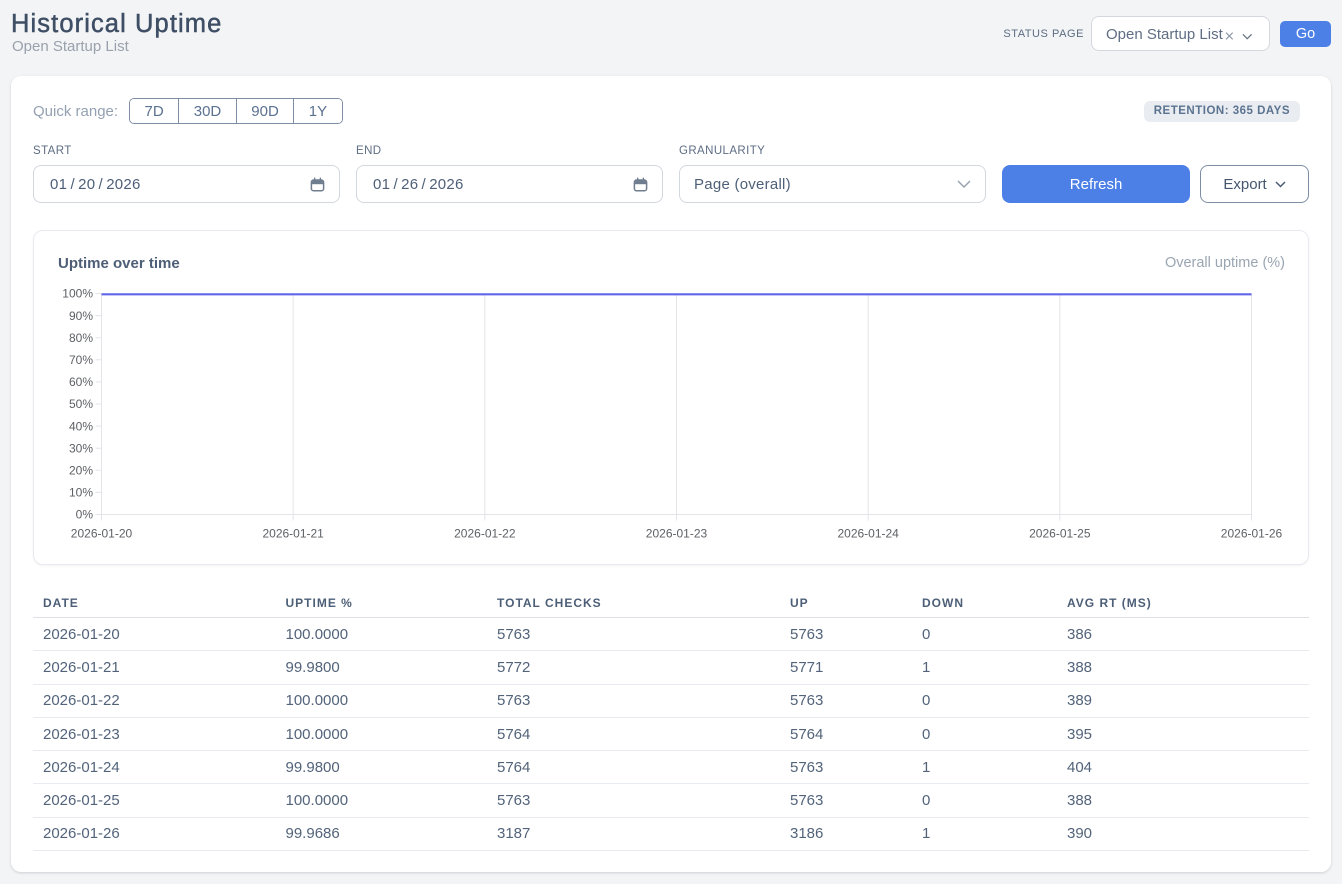 Image resolution: width=1342 pixels, height=884 pixels. What do you see at coordinates (81, 360) in the screenshot?
I see `svg-text: 70%` at bounding box center [81, 360].